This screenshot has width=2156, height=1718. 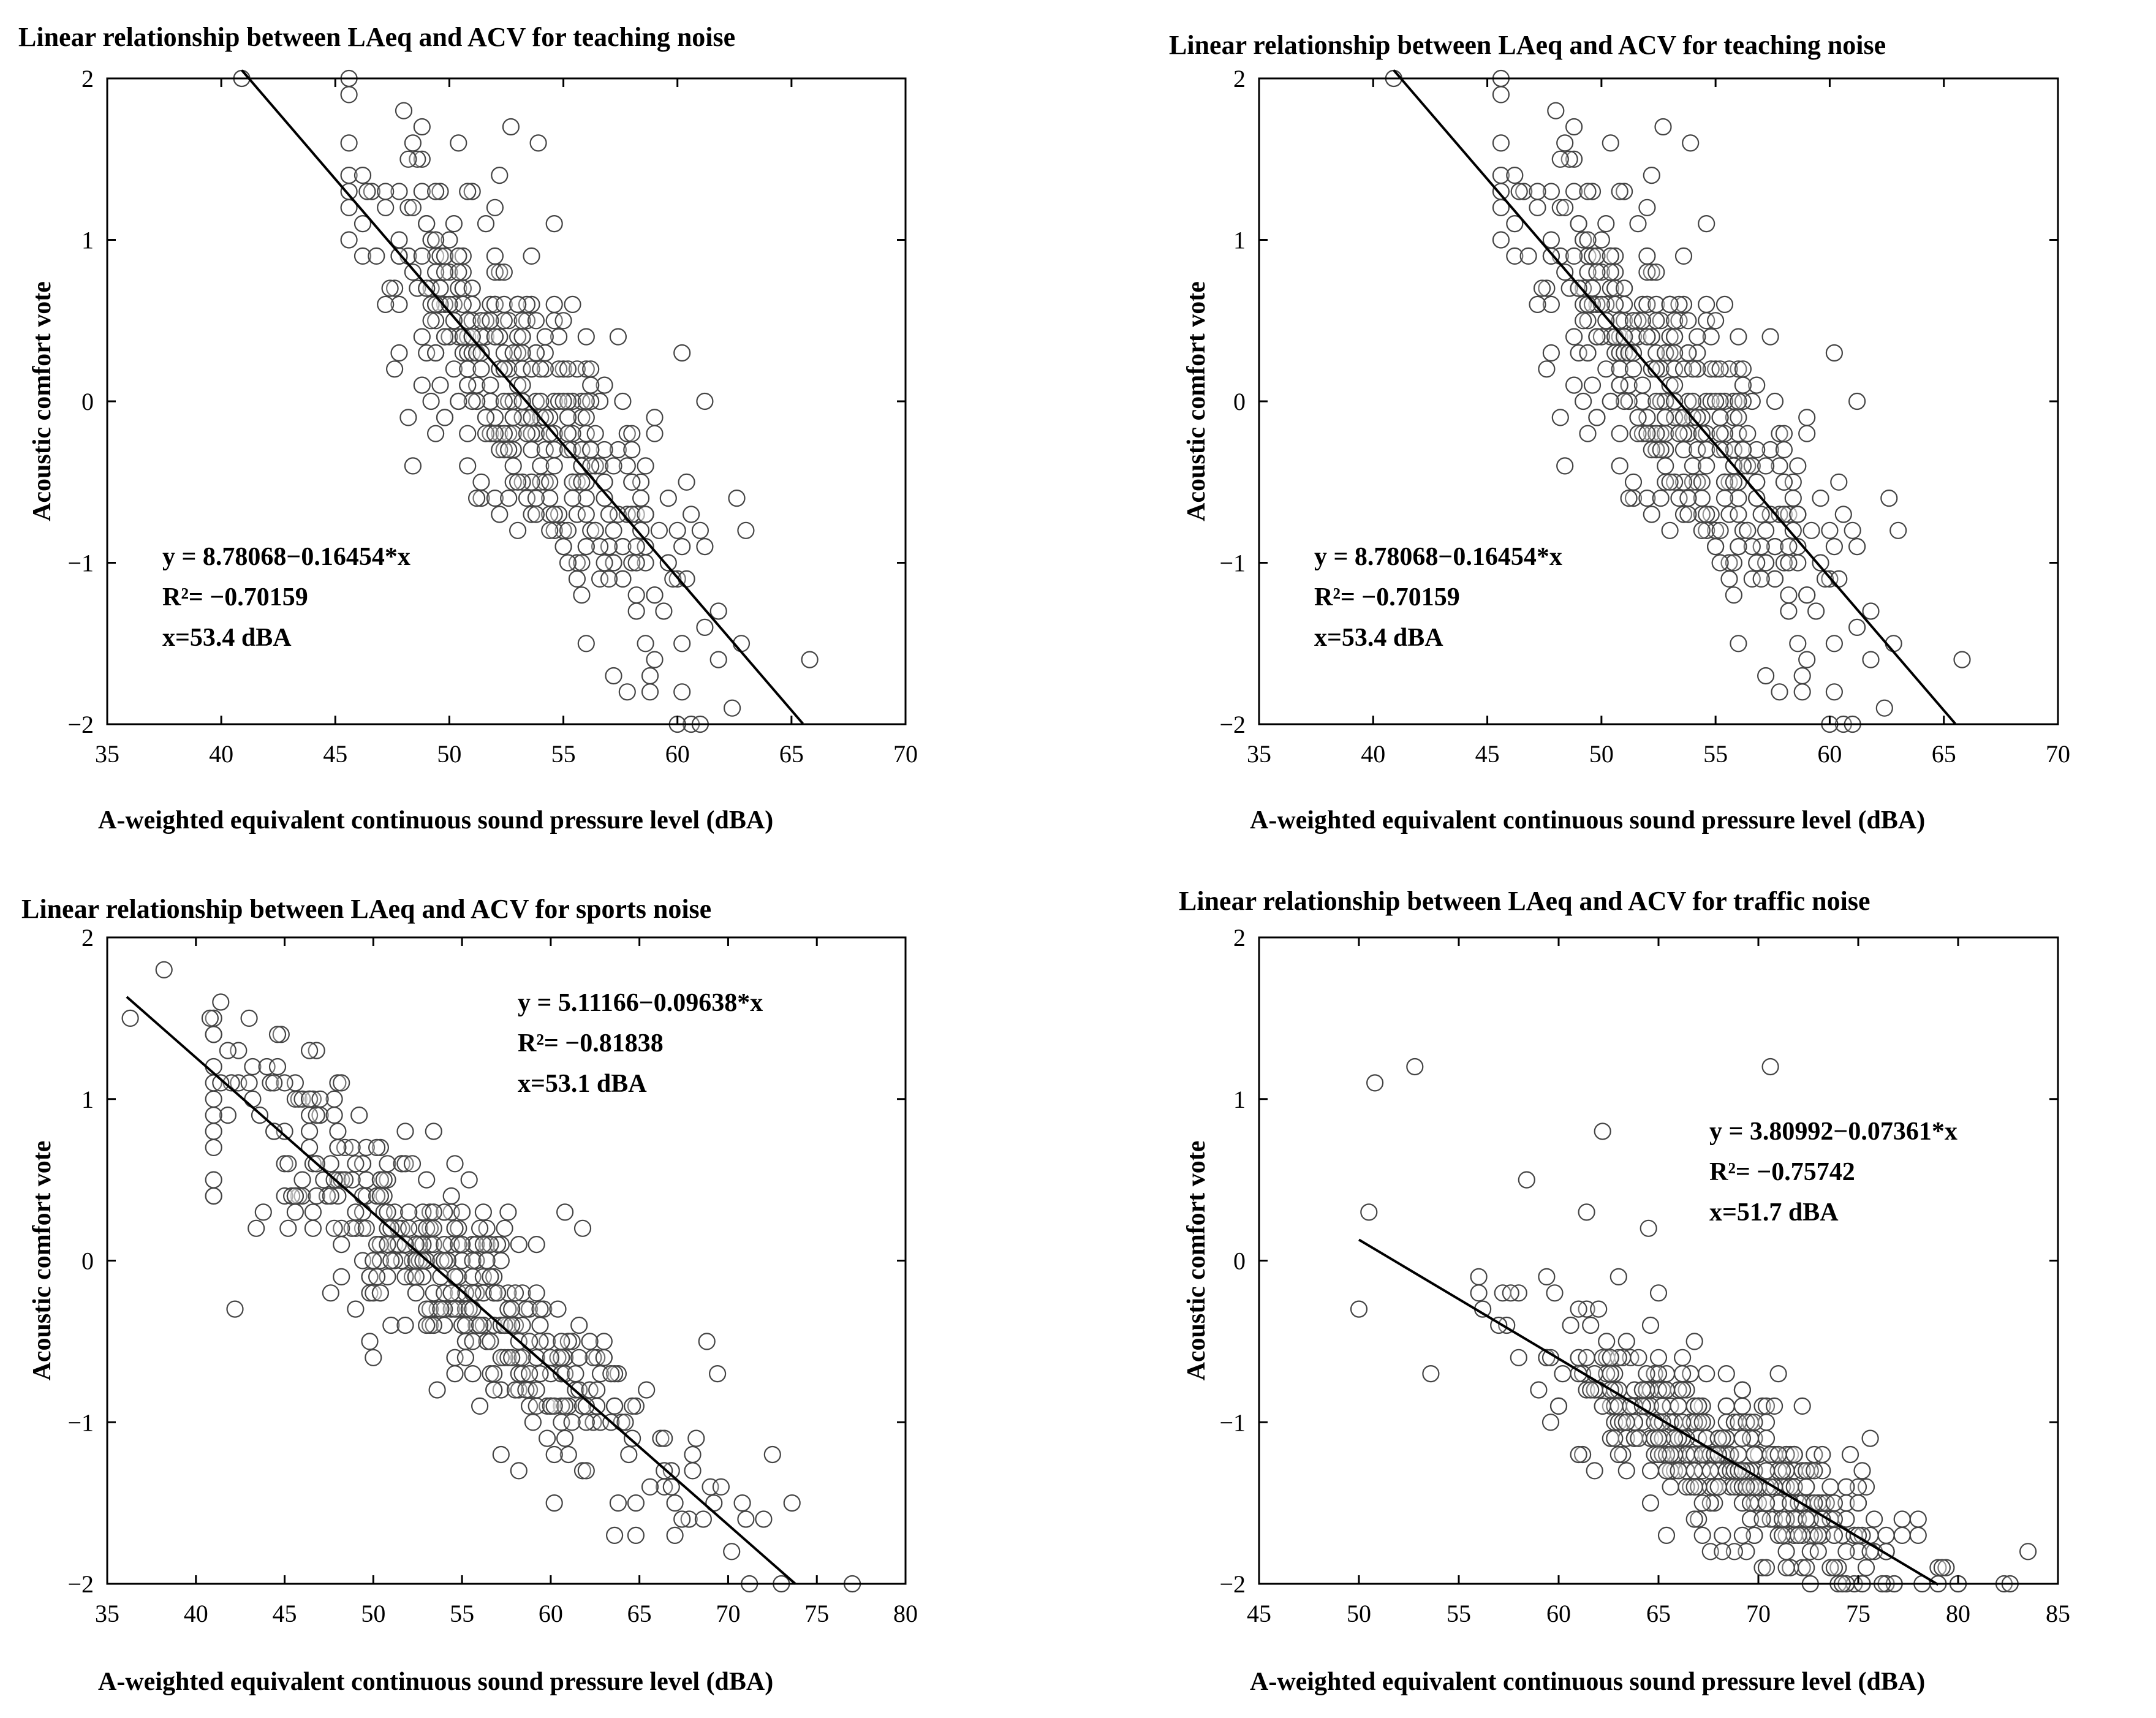 I want to click on x-tick-label: 70, so click(x=905, y=754).